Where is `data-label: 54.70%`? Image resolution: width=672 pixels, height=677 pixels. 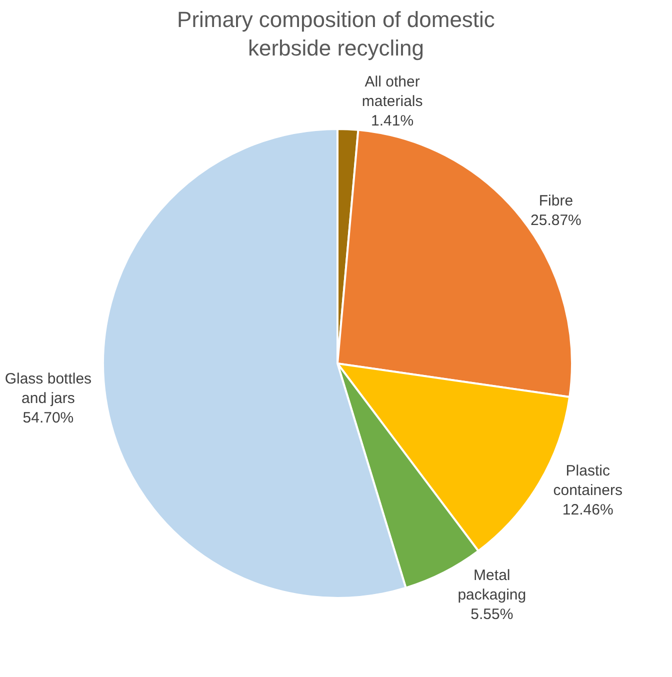 data-label: 54.70% is located at coordinates (48, 418).